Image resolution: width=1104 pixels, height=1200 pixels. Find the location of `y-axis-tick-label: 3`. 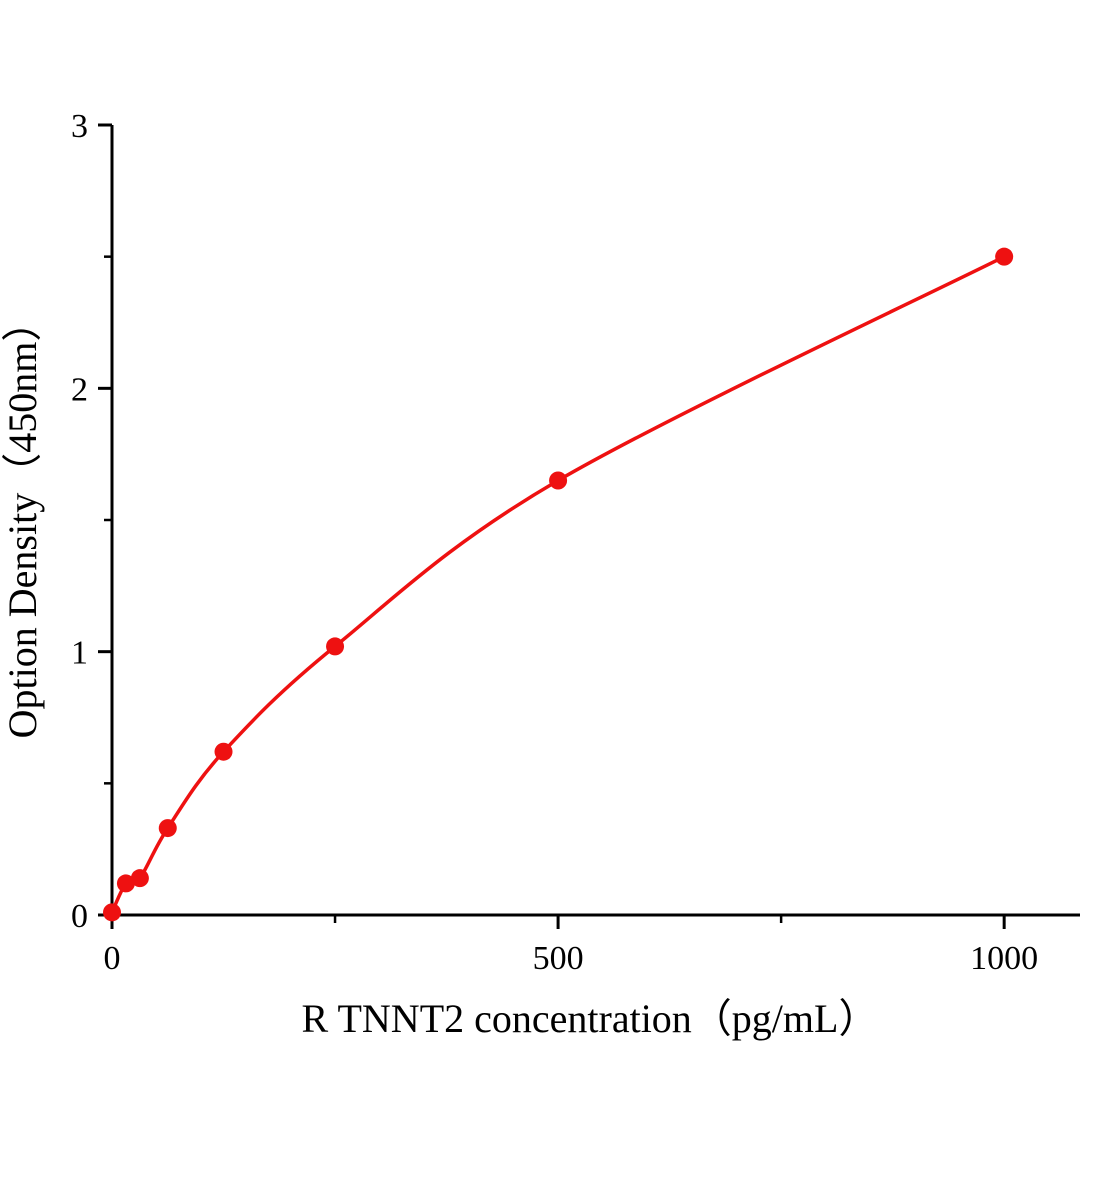

y-axis-tick-label: 3 is located at coordinates (79, 126).